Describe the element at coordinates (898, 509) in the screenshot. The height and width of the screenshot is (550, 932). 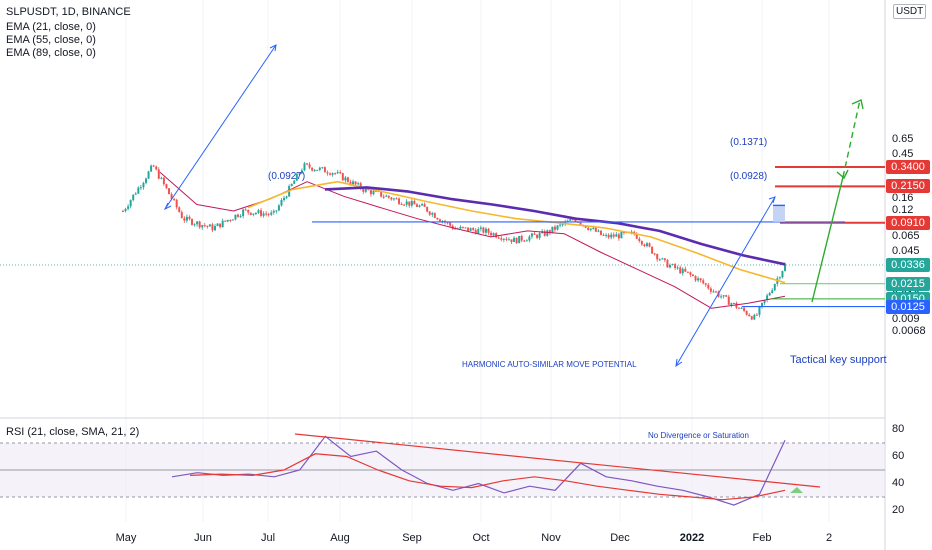
I see `rsi-tick-3: 20` at that location.